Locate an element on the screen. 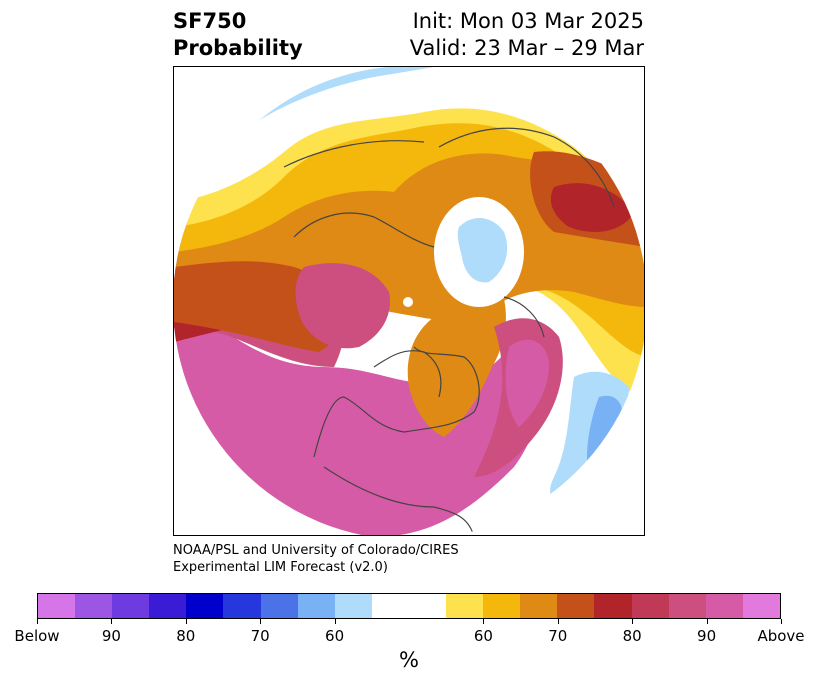 This screenshot has height=686, width=819. colorbar-units: % is located at coordinates (409, 660).